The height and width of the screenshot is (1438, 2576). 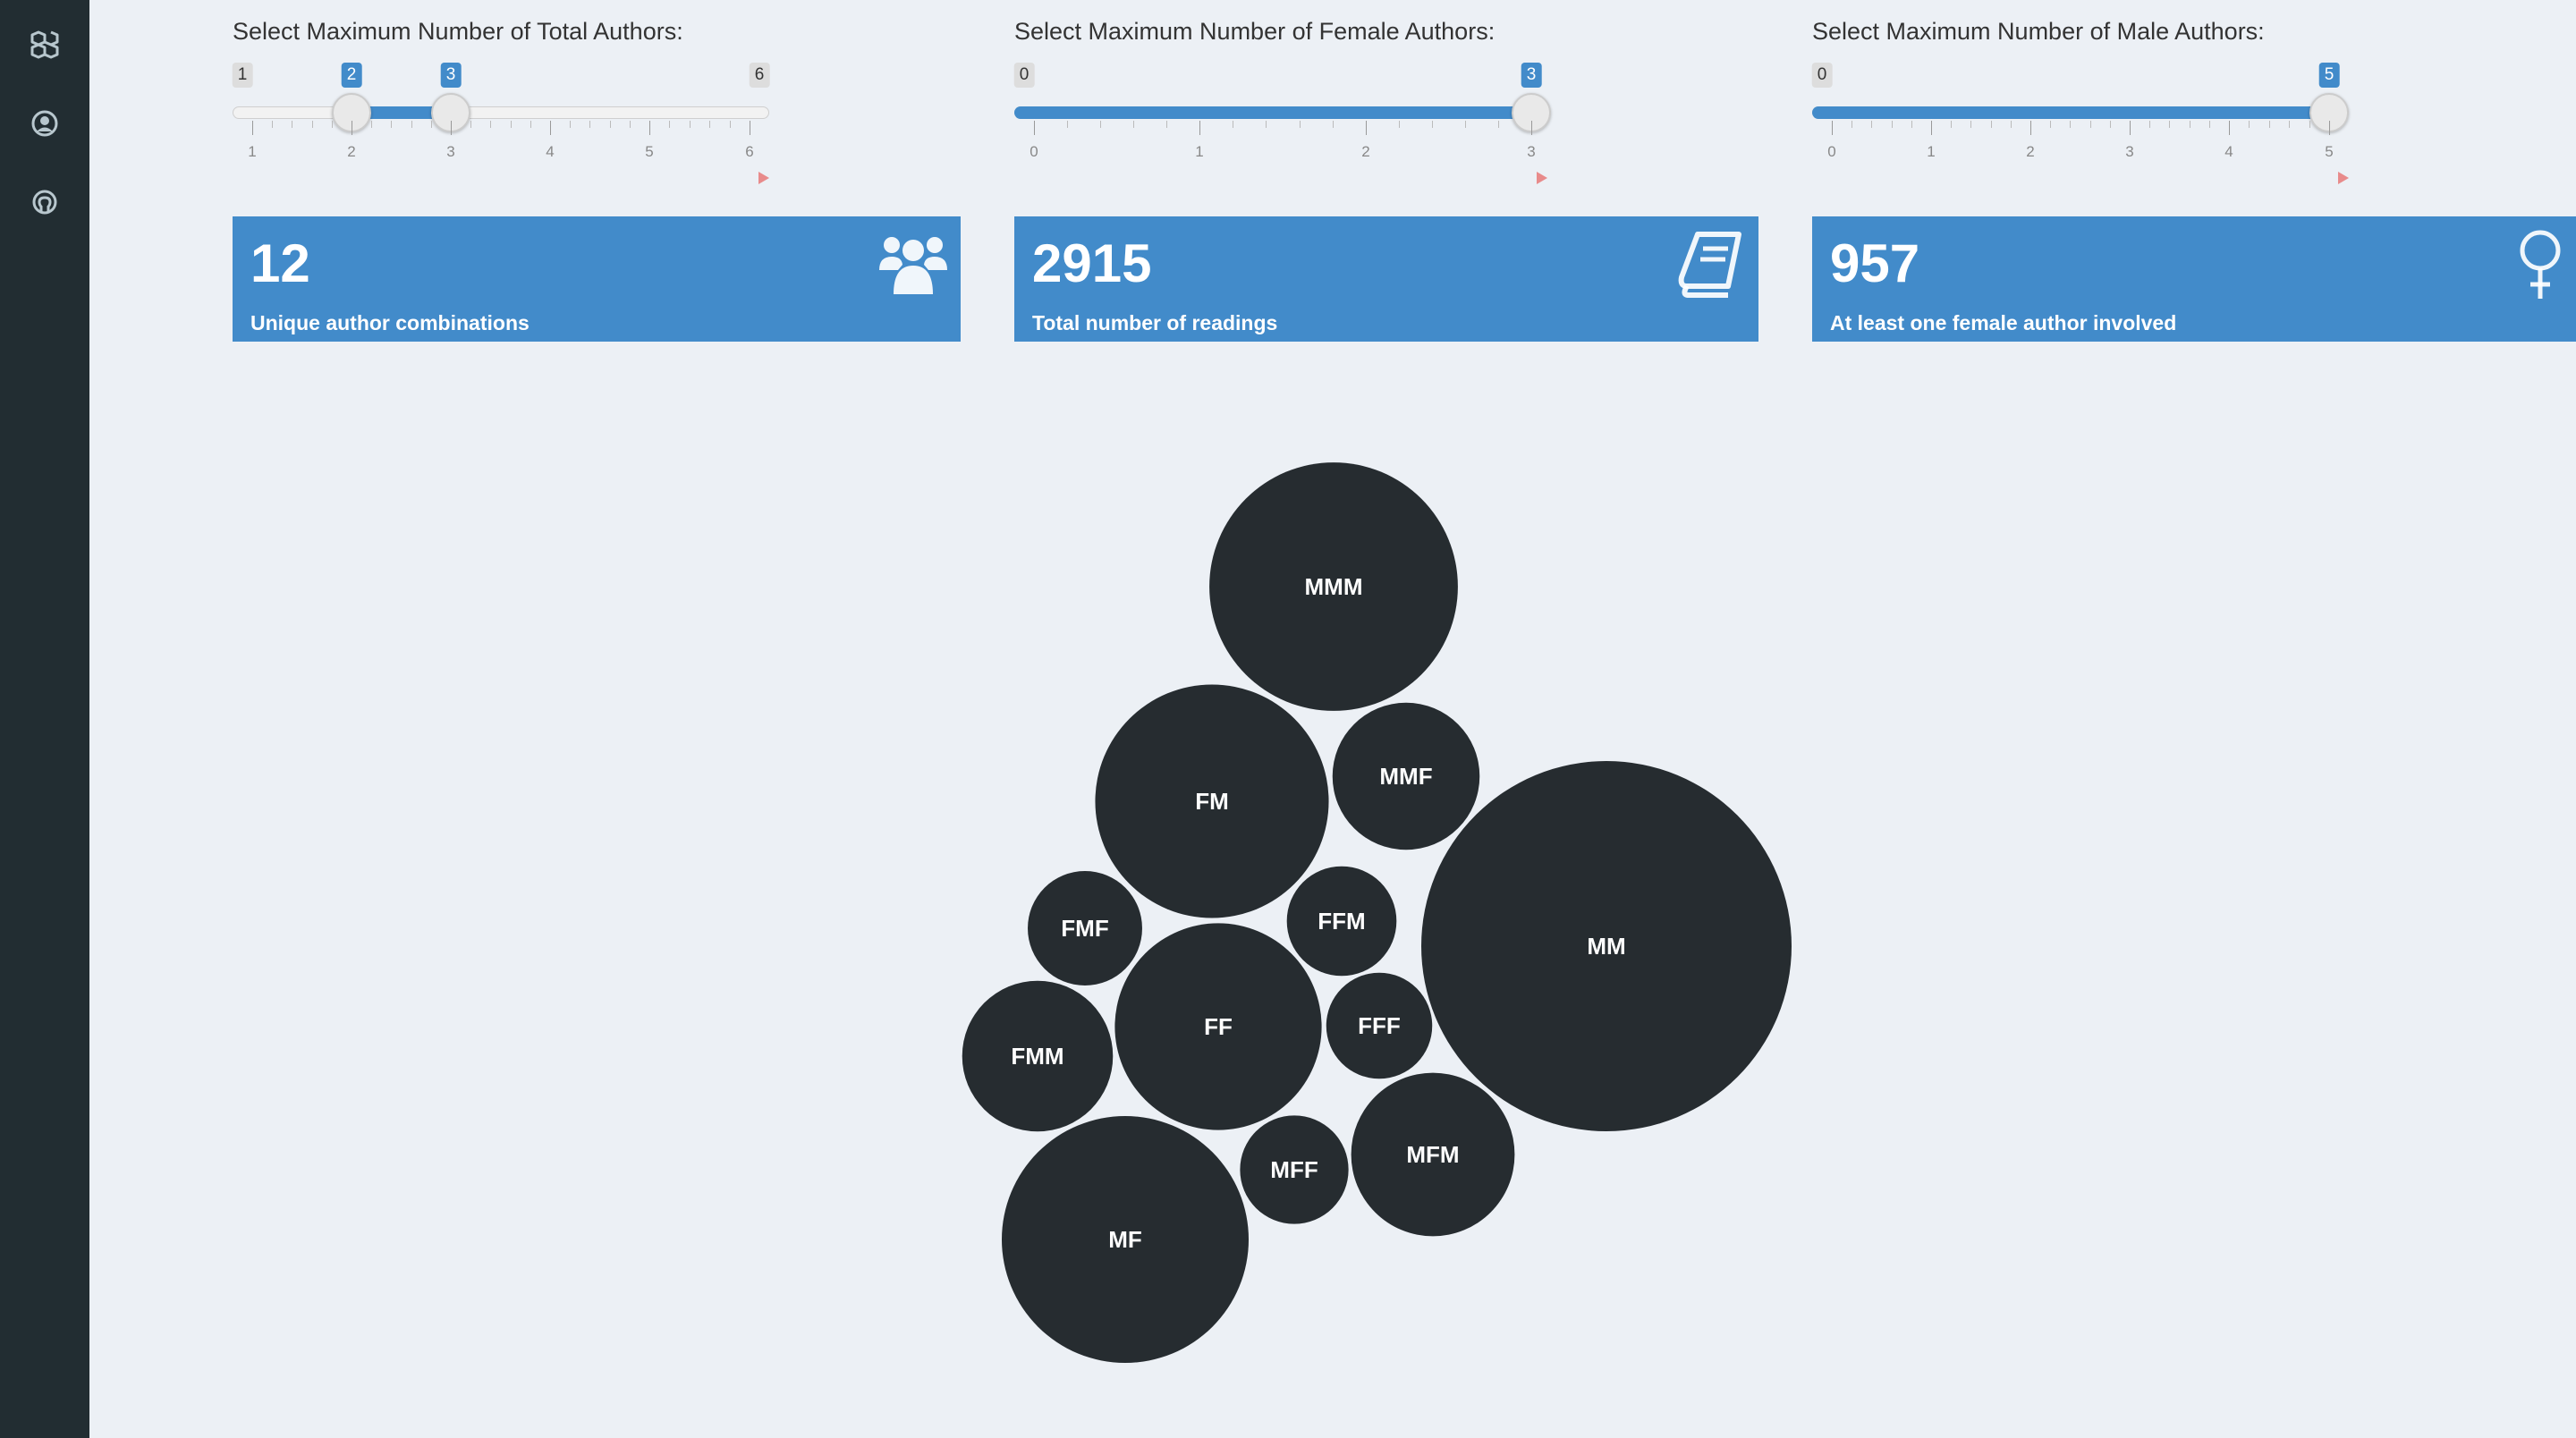 I want to click on bubble-label: FFF, so click(x=1379, y=1025).